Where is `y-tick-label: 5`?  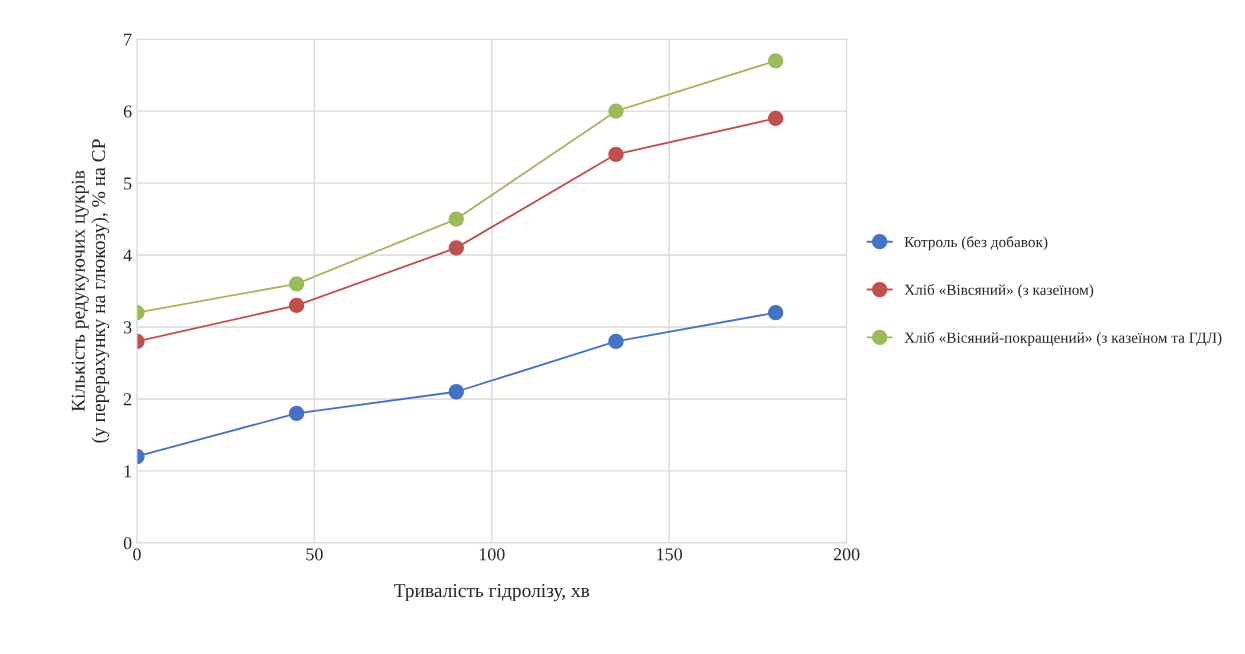
y-tick-label: 5 is located at coordinates (128, 183).